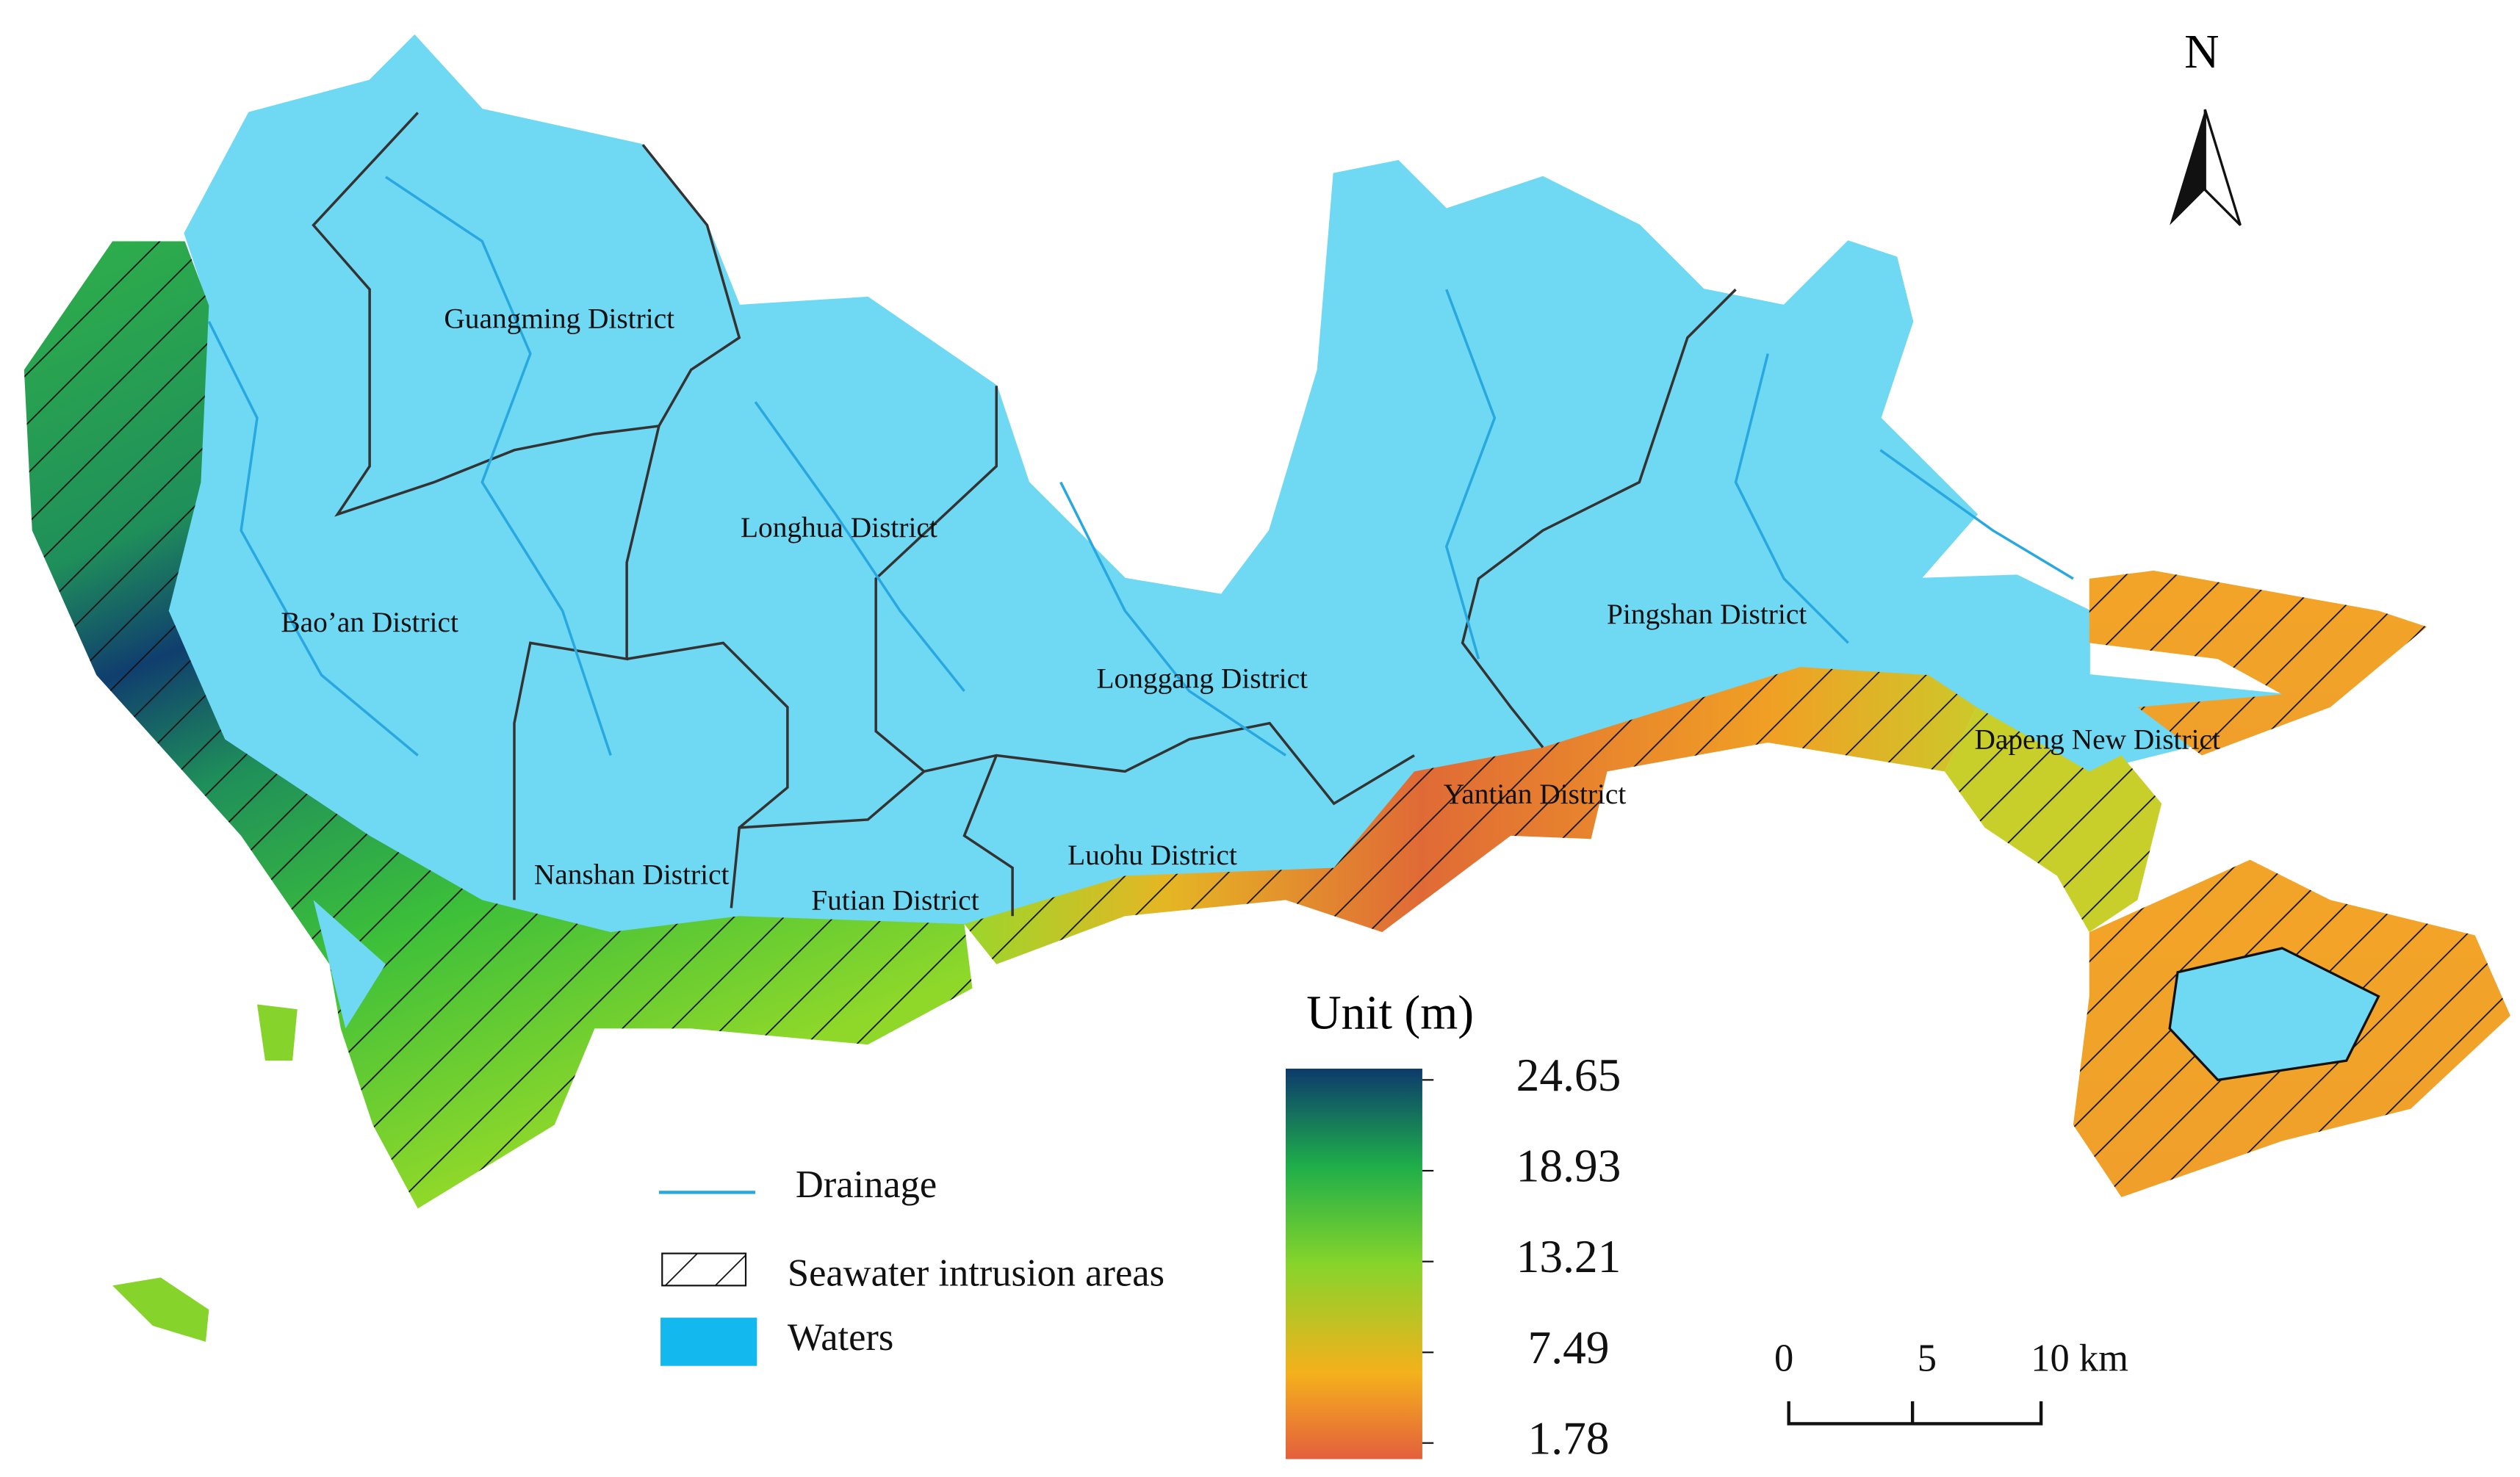 This screenshot has width=2520, height=1477. What do you see at coordinates (1707, 614) in the screenshot?
I see `district-label: Pingshan District` at bounding box center [1707, 614].